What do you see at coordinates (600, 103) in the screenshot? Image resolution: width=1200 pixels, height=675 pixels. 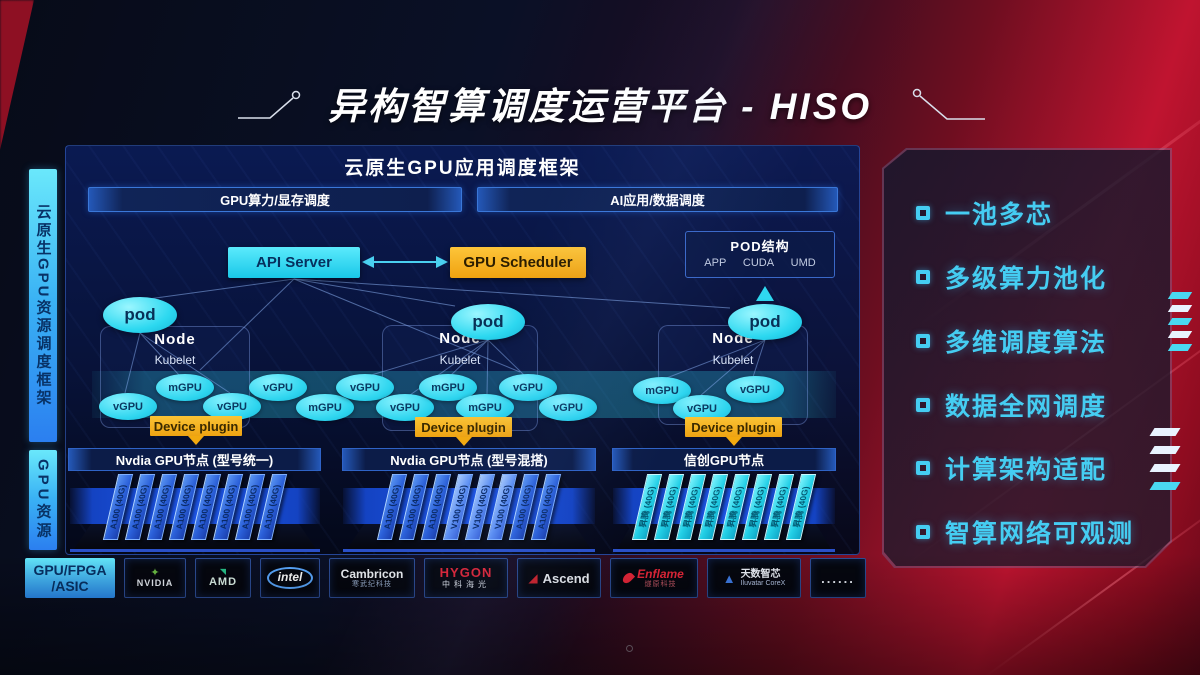 I see `page-title: 异构智算调度运营平台 - HISO` at bounding box center [600, 103].